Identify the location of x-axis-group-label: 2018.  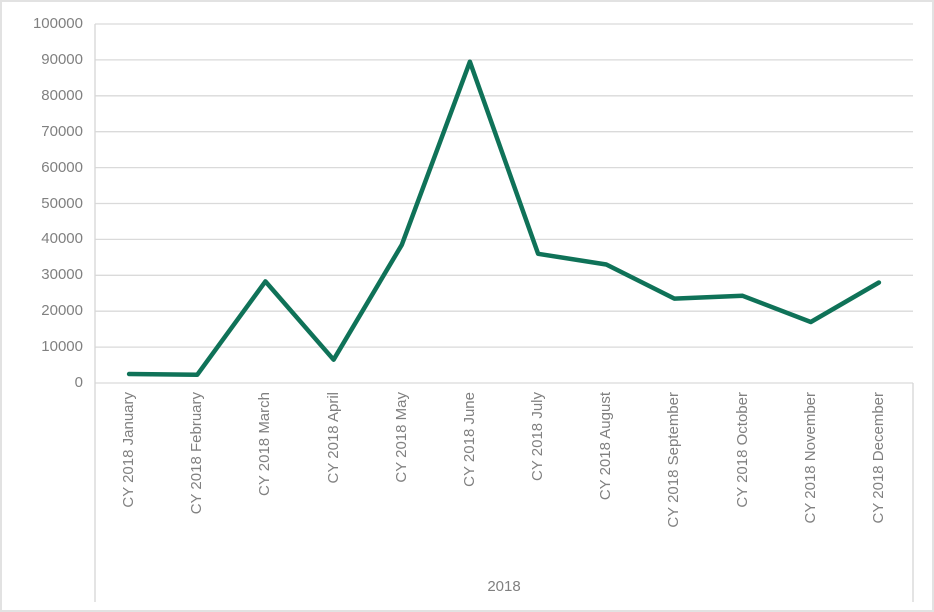
(504, 586).